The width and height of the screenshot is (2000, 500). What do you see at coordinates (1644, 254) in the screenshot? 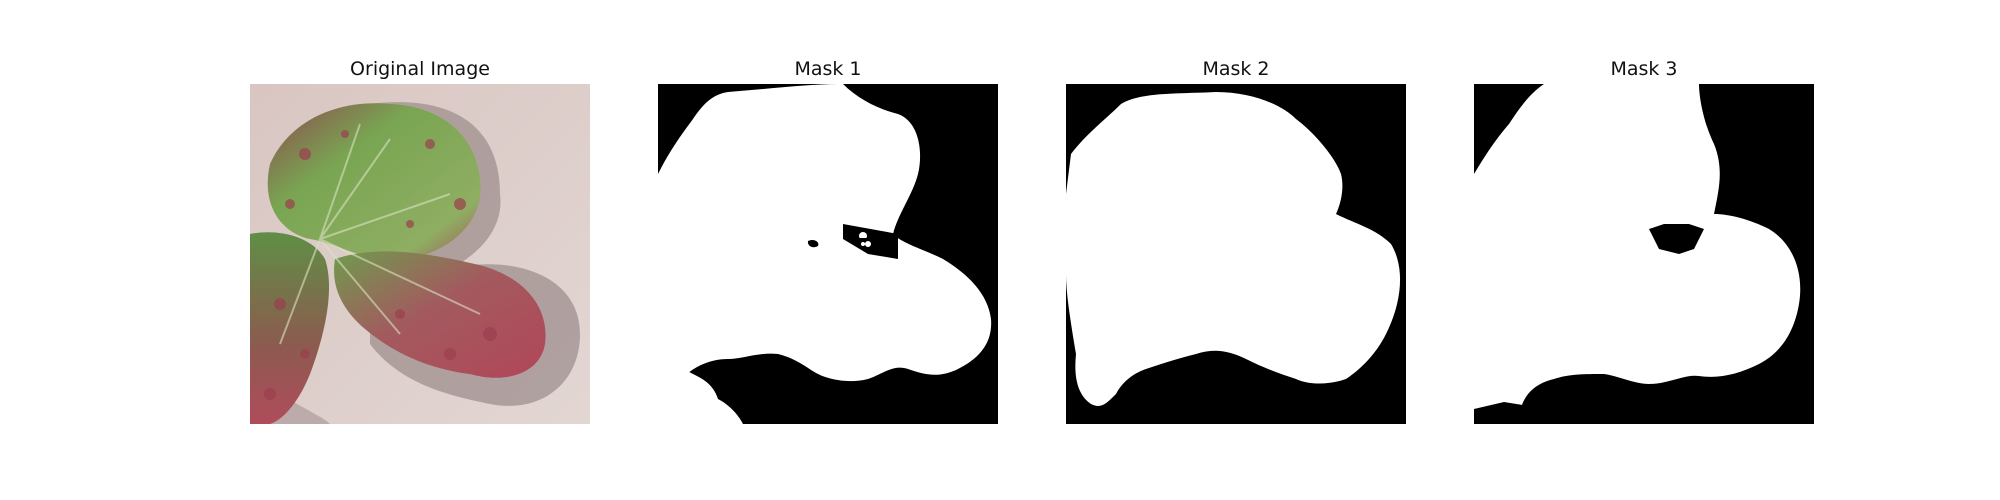
I see `mask-3-image` at bounding box center [1644, 254].